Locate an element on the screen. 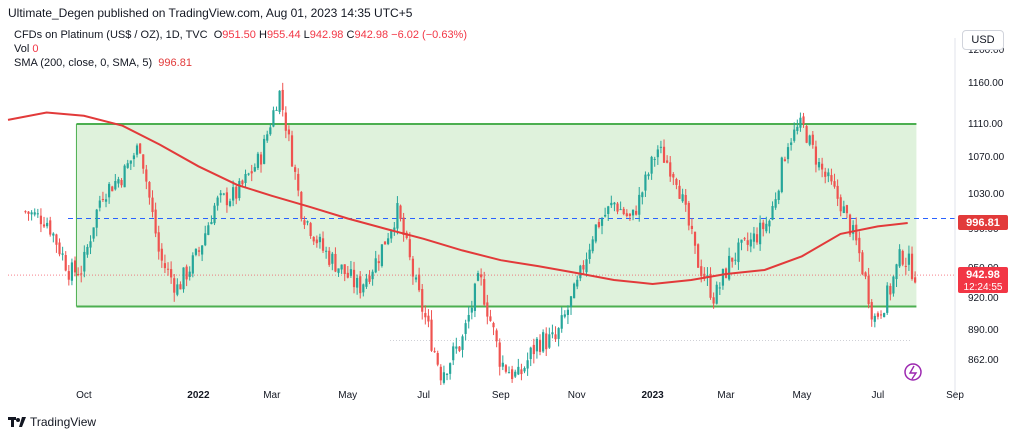 This screenshot has width=1024, height=437. sma-price-badge-label: 996.81 is located at coordinates (983, 223).